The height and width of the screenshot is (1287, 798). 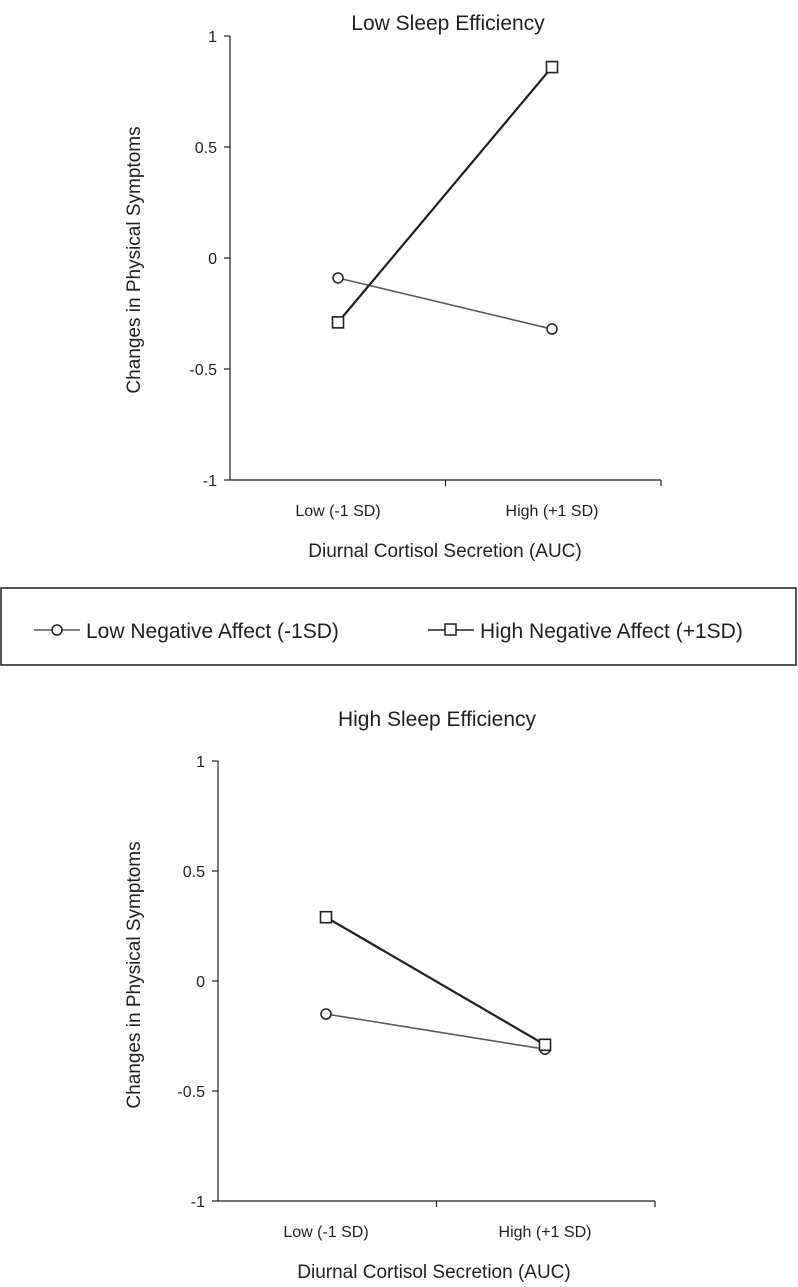 What do you see at coordinates (437, 719) in the screenshot?
I see `chart-title: High Sleep Efficiency` at bounding box center [437, 719].